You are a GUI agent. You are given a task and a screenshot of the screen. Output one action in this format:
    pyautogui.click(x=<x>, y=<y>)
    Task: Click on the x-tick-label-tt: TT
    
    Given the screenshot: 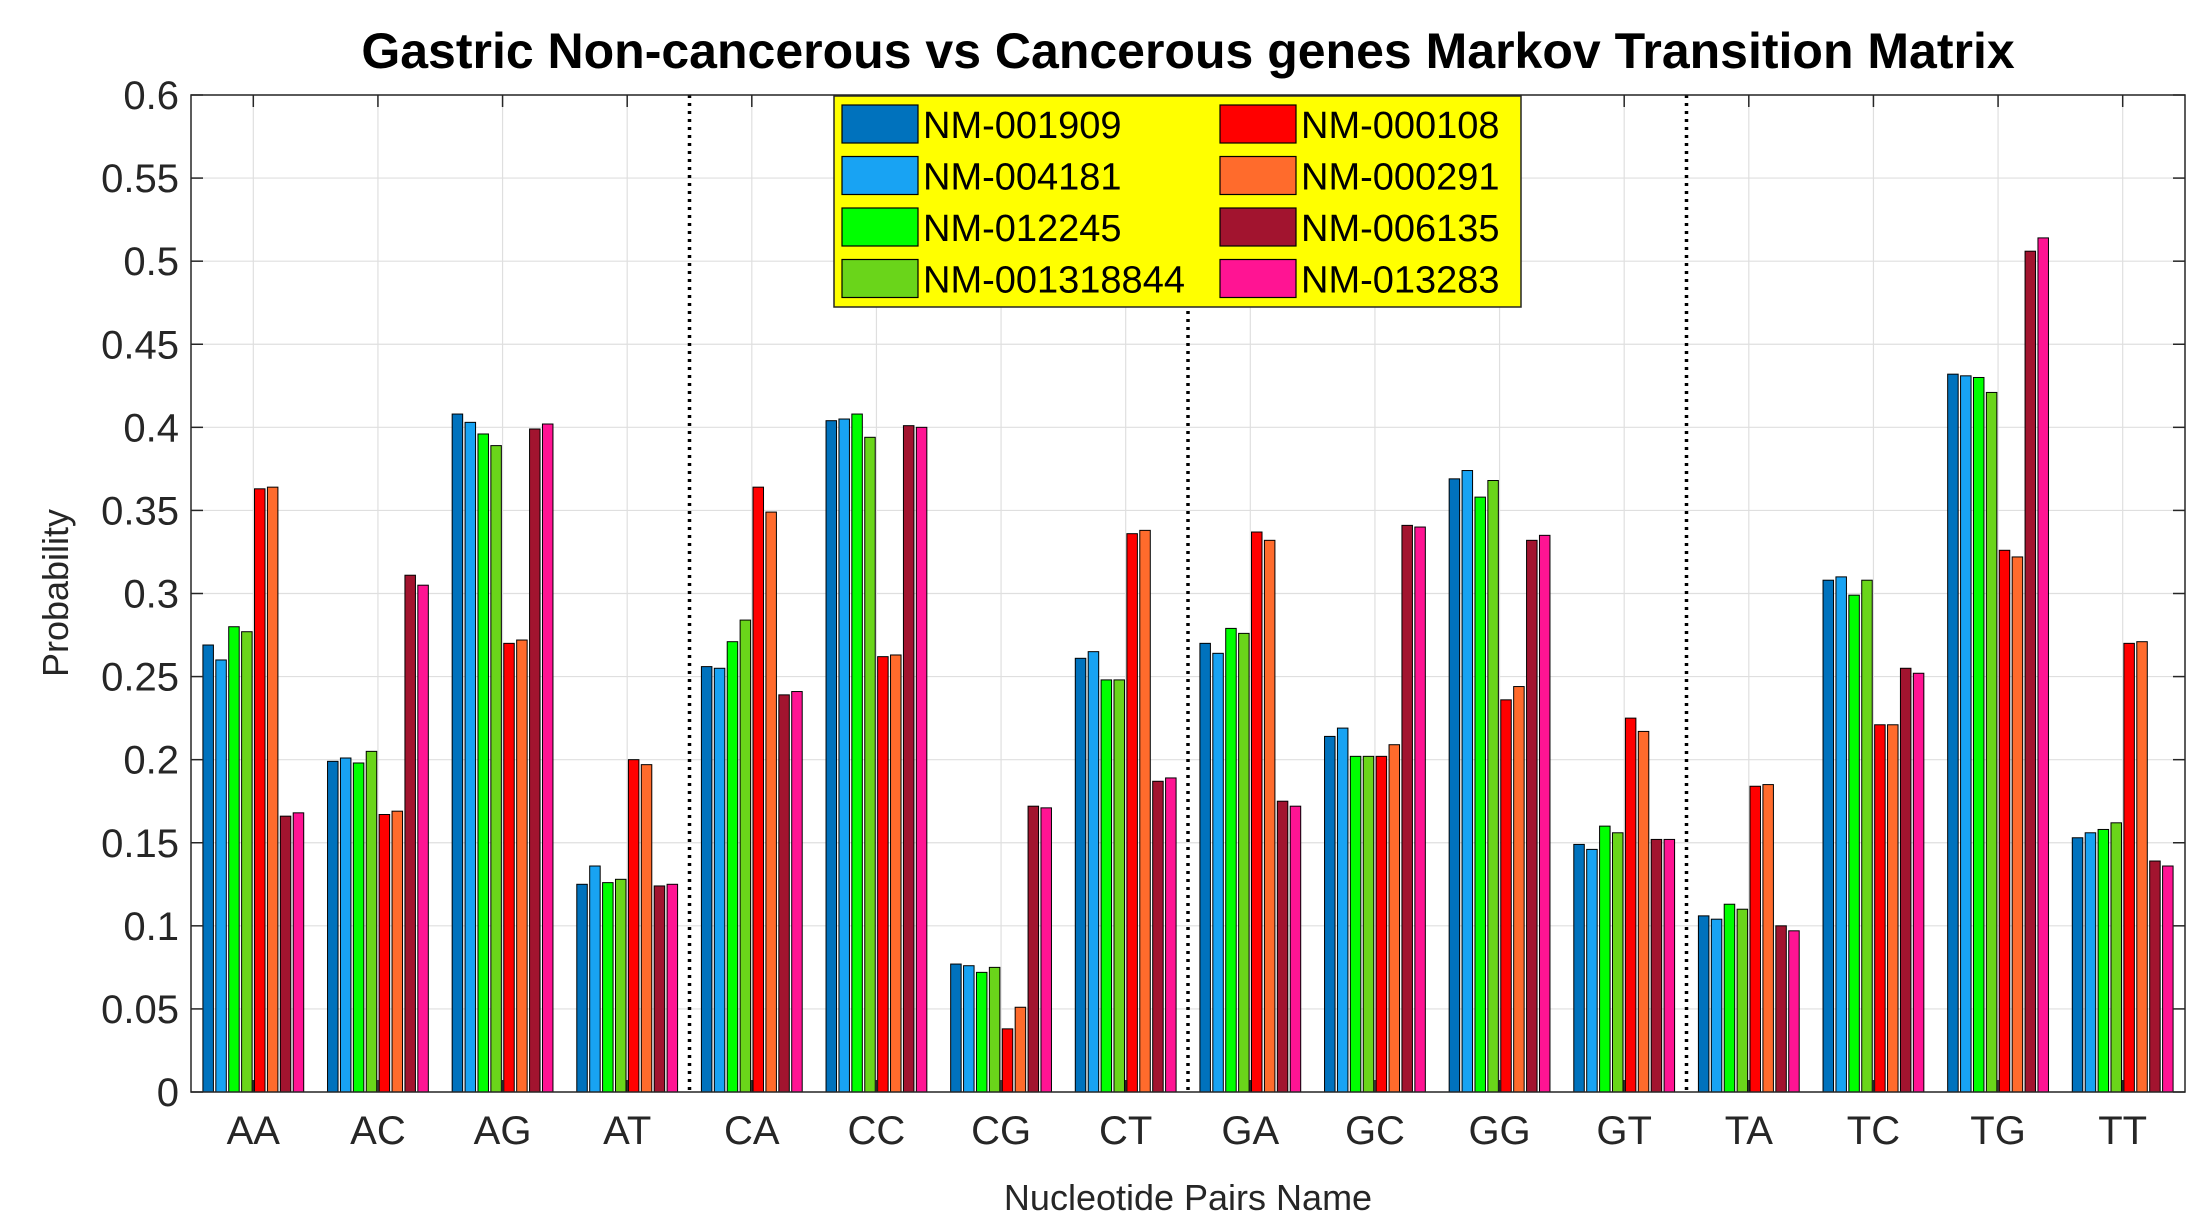 What is the action you would take?
    pyautogui.click(x=2122, y=1131)
    